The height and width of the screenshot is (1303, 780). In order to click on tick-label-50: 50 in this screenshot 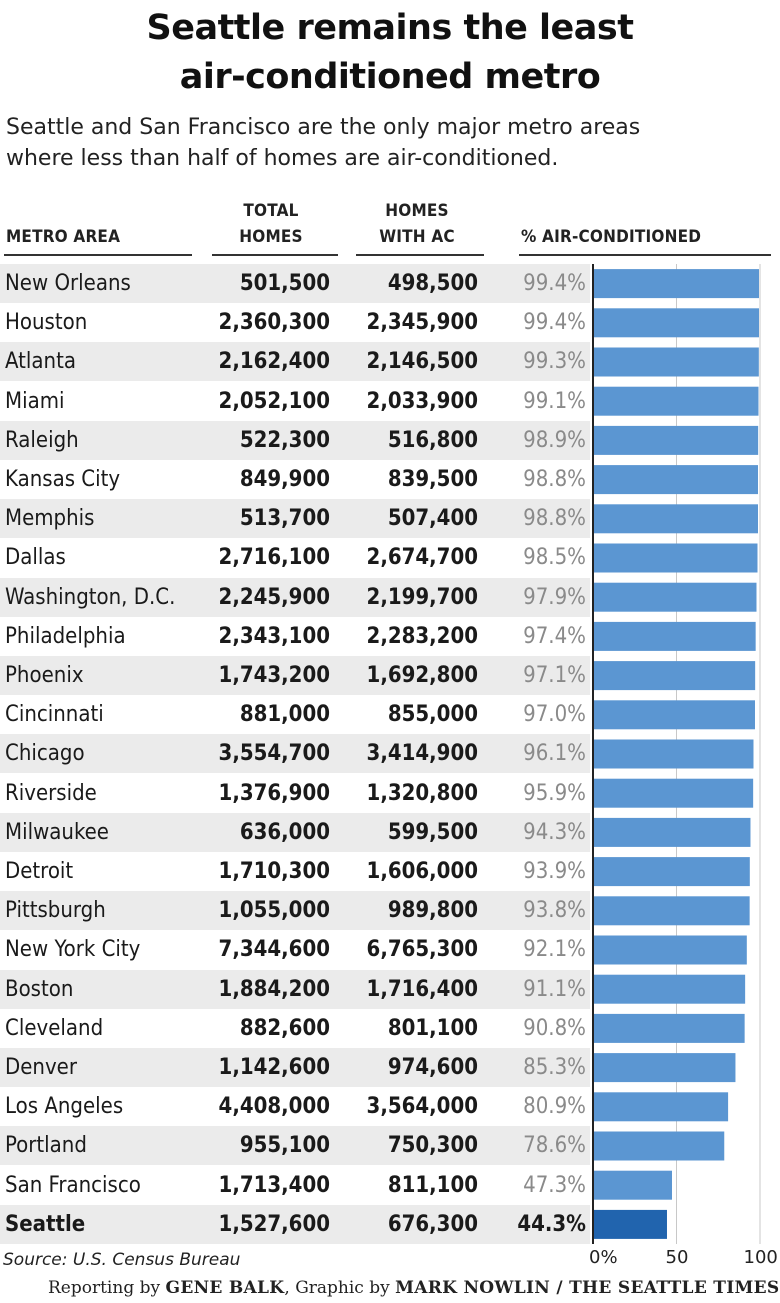, I will do `click(677, 1257)`.